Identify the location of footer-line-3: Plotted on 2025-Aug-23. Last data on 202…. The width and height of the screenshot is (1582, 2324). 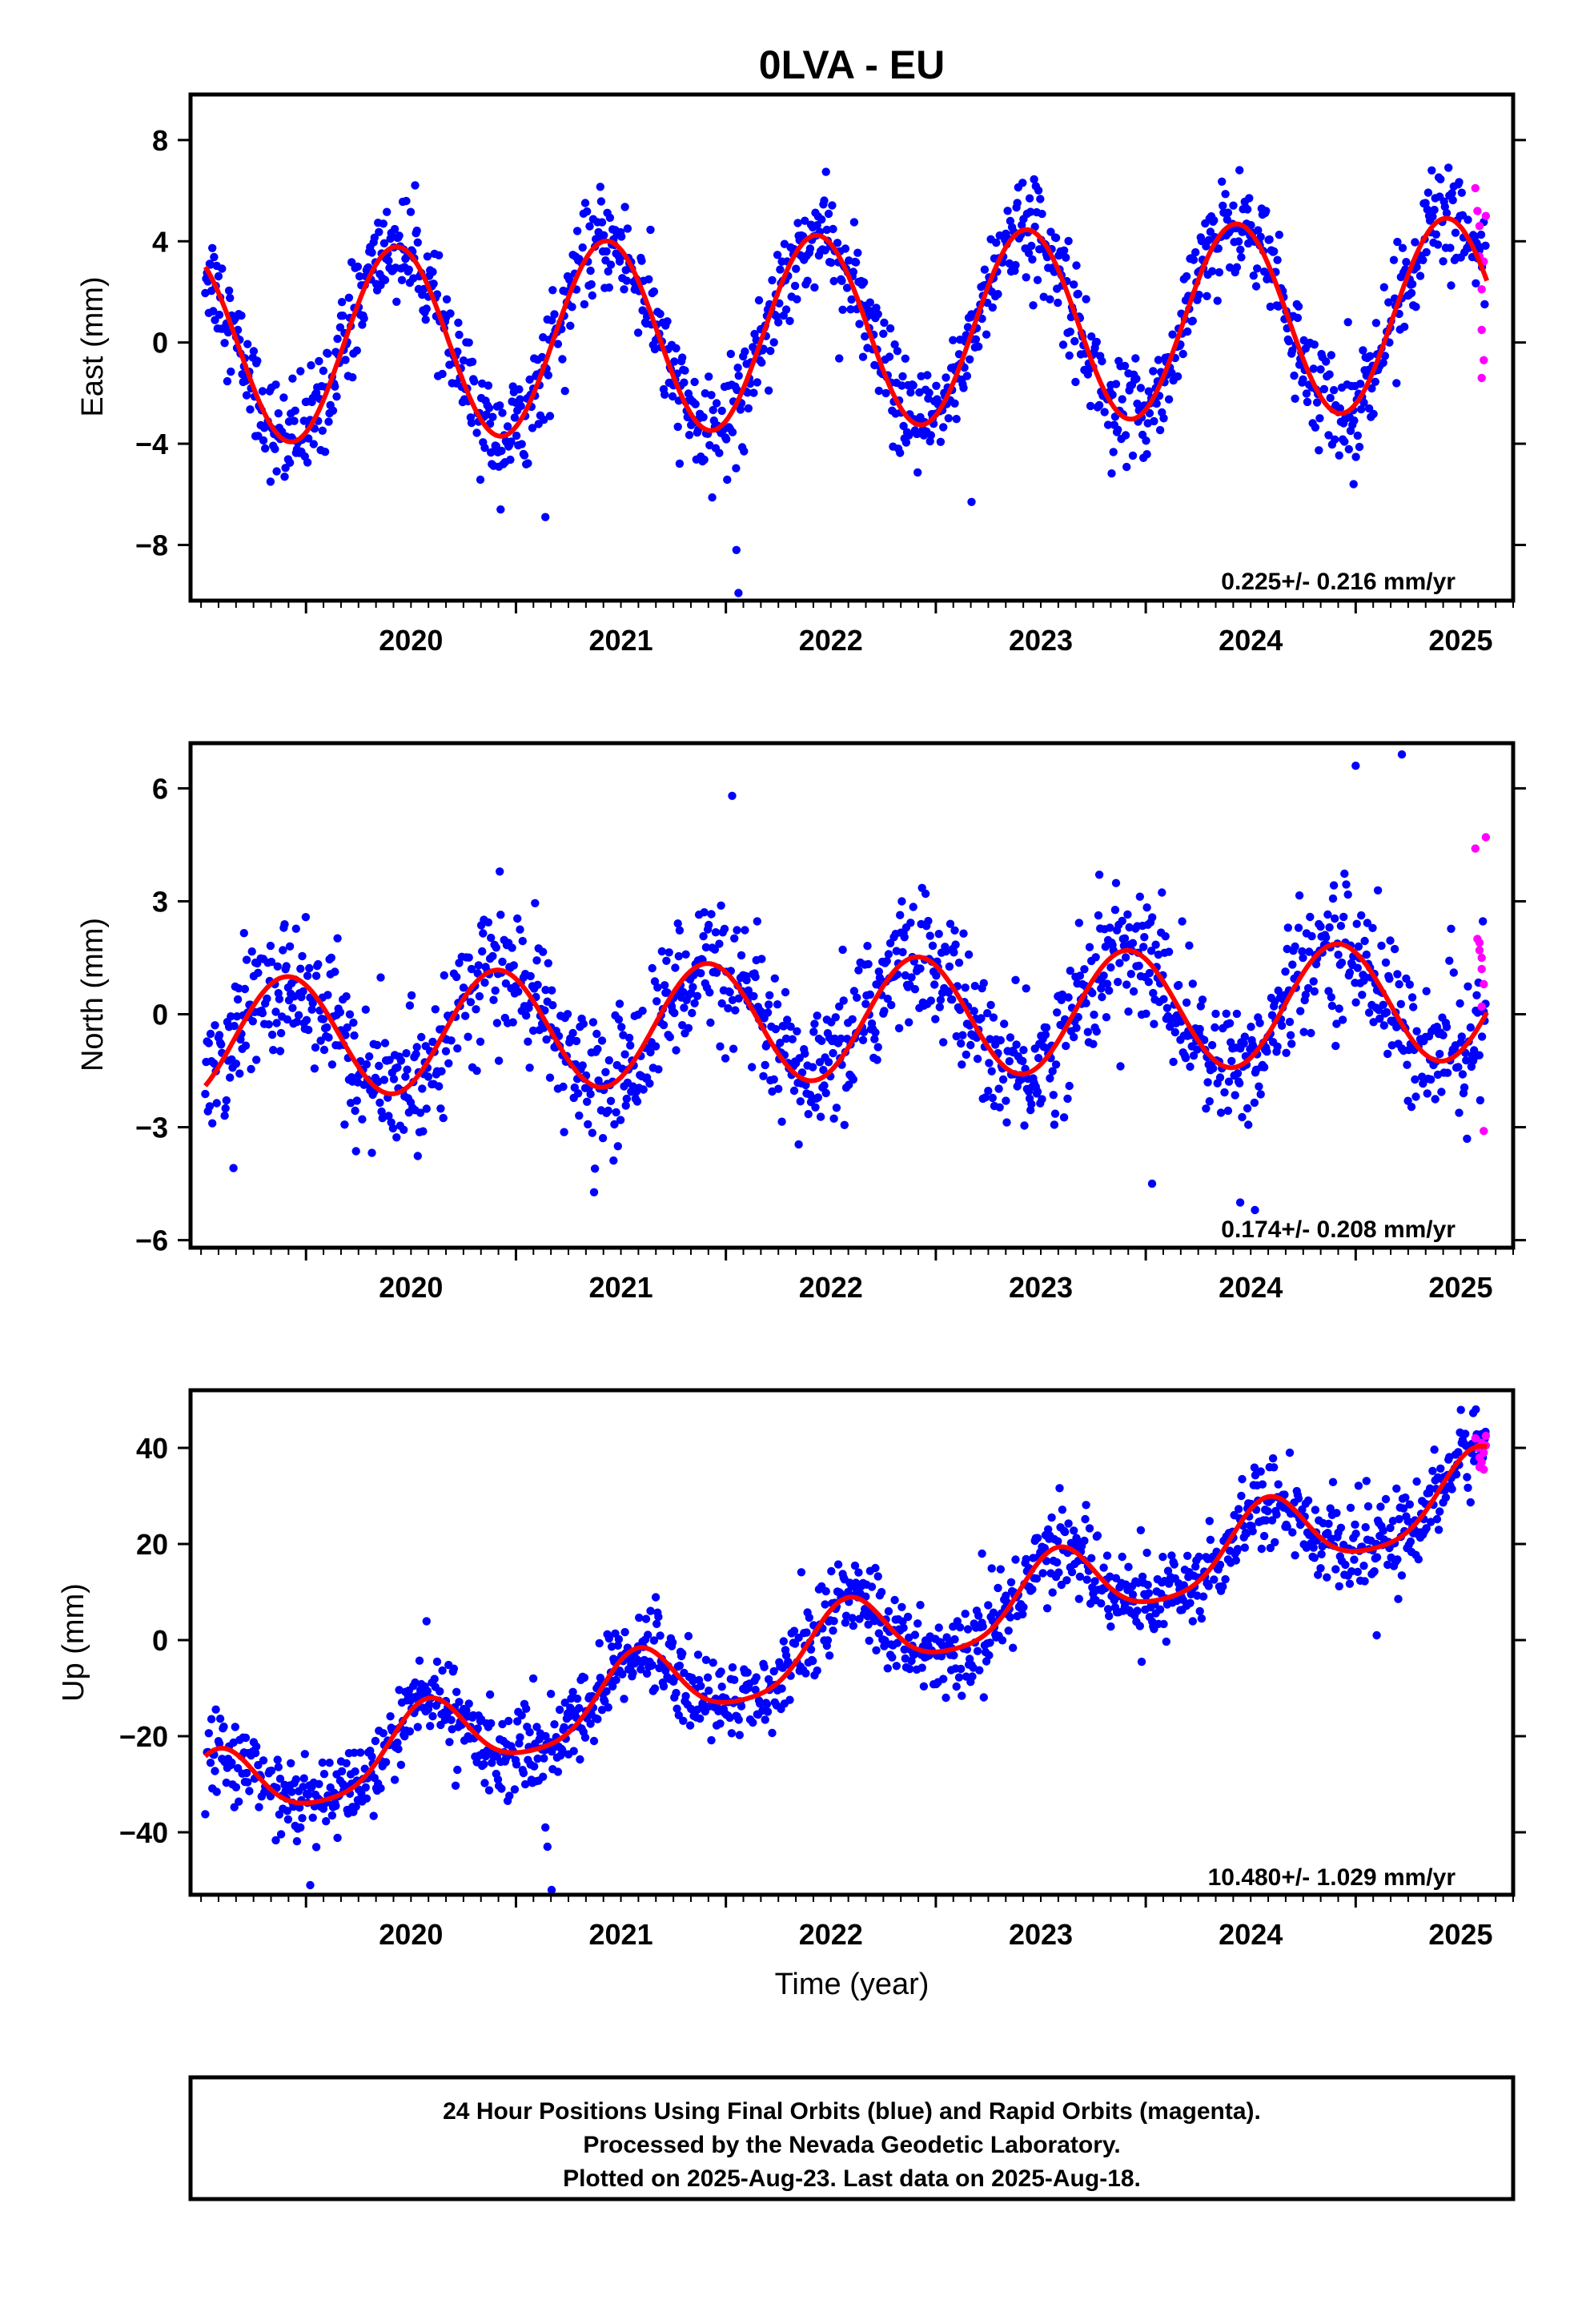
(852, 2178).